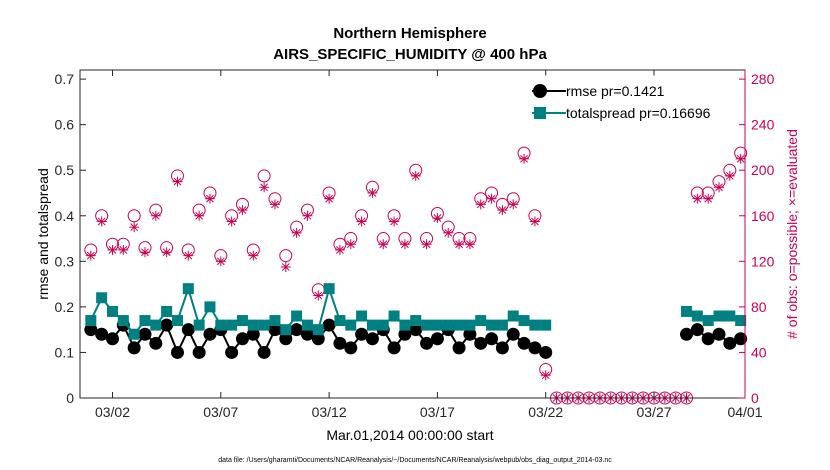 The width and height of the screenshot is (830, 470). Describe the element at coordinates (763, 216) in the screenshot. I see `y-right-tick-label: 160` at that location.